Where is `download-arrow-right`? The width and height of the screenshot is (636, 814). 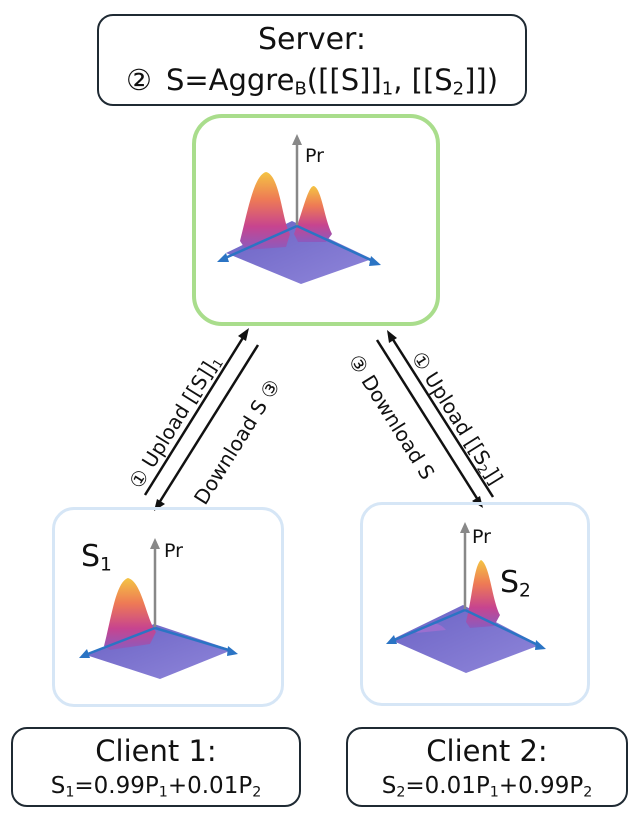
download-arrow-right is located at coordinates (427, 420).